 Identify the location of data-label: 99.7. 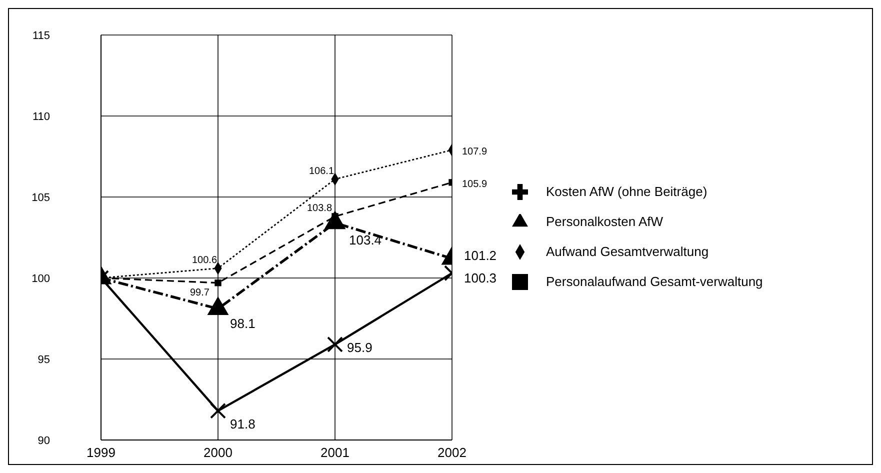
(200, 293).